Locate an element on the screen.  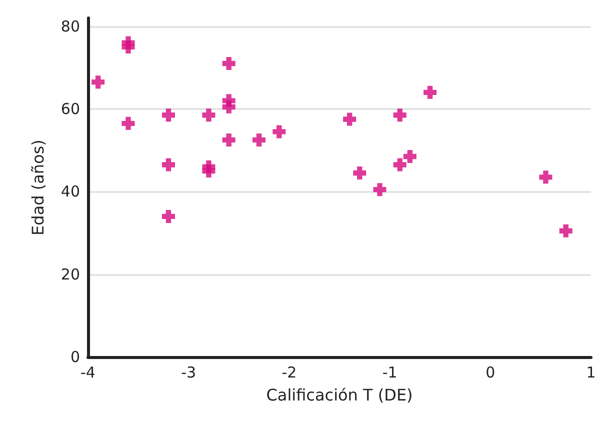
x-tick-label: 1 is located at coordinates (591, 373).